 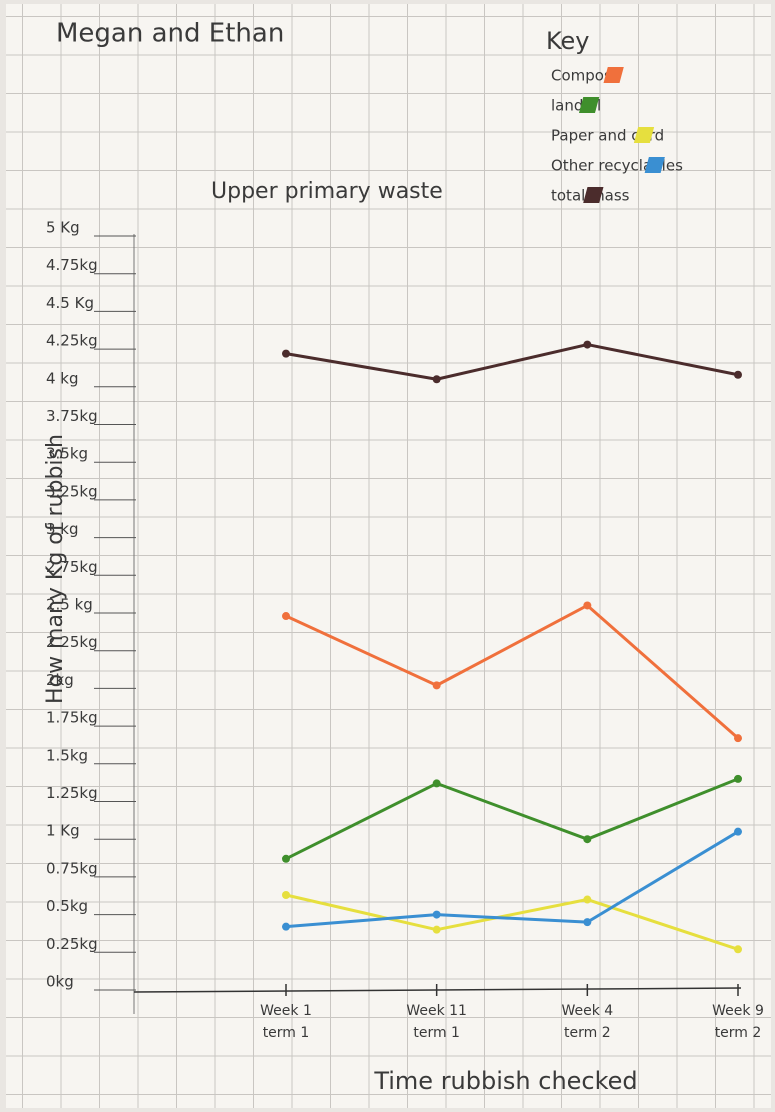 What do you see at coordinates (72, 567) in the screenshot?
I see `y-tick-label: 2.75kg` at bounding box center [72, 567].